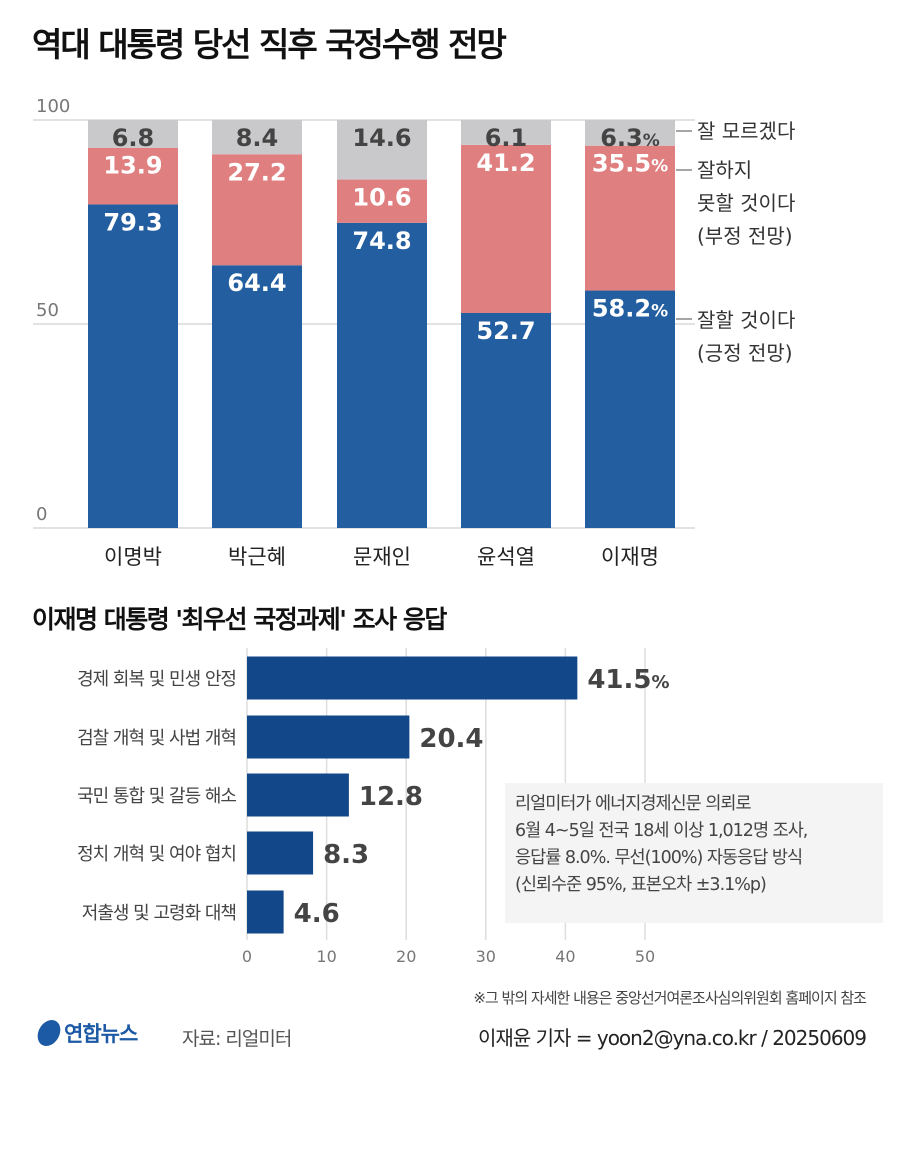 The width and height of the screenshot is (900, 1158). What do you see at coordinates (256, 172) in the screenshot?
I see `data-label: 27.2` at bounding box center [256, 172].